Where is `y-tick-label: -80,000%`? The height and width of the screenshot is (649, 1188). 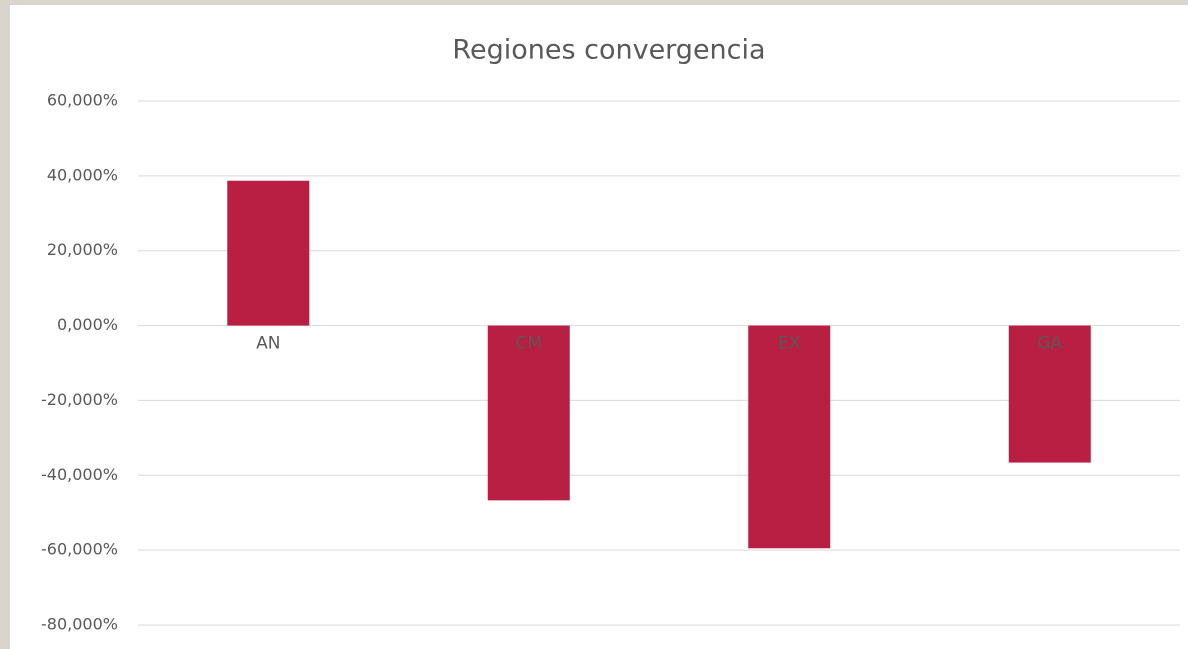 y-tick-label: -80,000% is located at coordinates (79, 624).